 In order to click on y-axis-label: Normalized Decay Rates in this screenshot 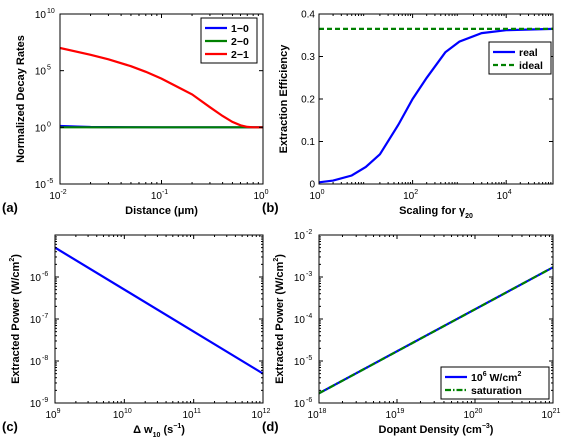, I will do `click(21, 99)`.